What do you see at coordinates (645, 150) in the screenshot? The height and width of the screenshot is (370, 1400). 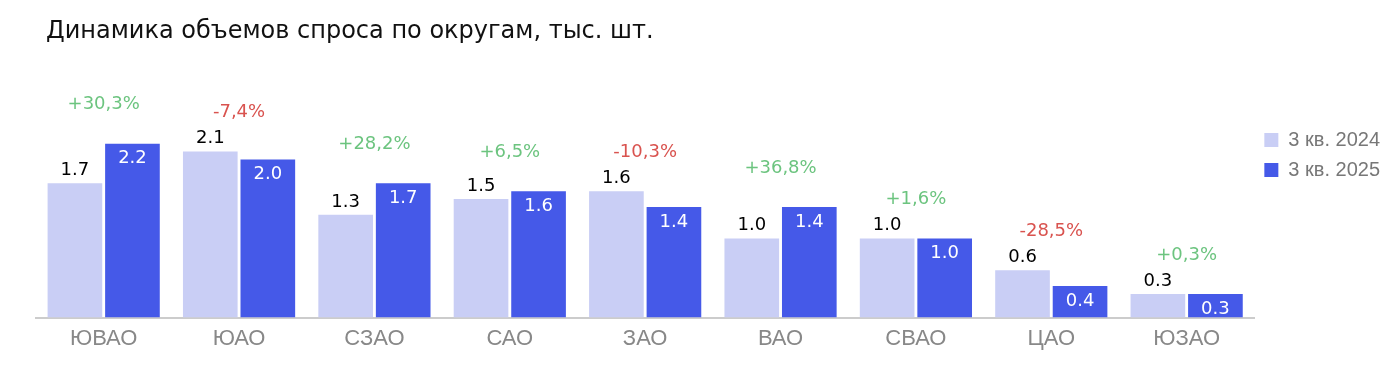 I see `annotation: -10,3%` at bounding box center [645, 150].